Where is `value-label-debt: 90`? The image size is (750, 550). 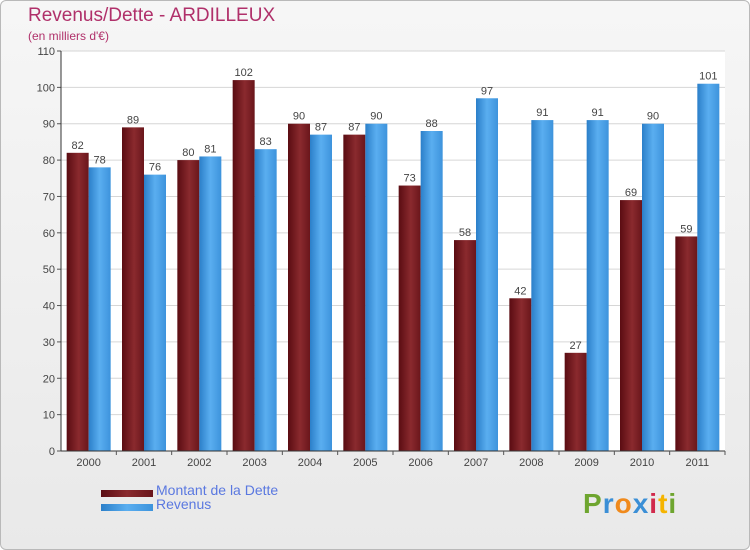 value-label-debt: 90 is located at coordinates (299, 117).